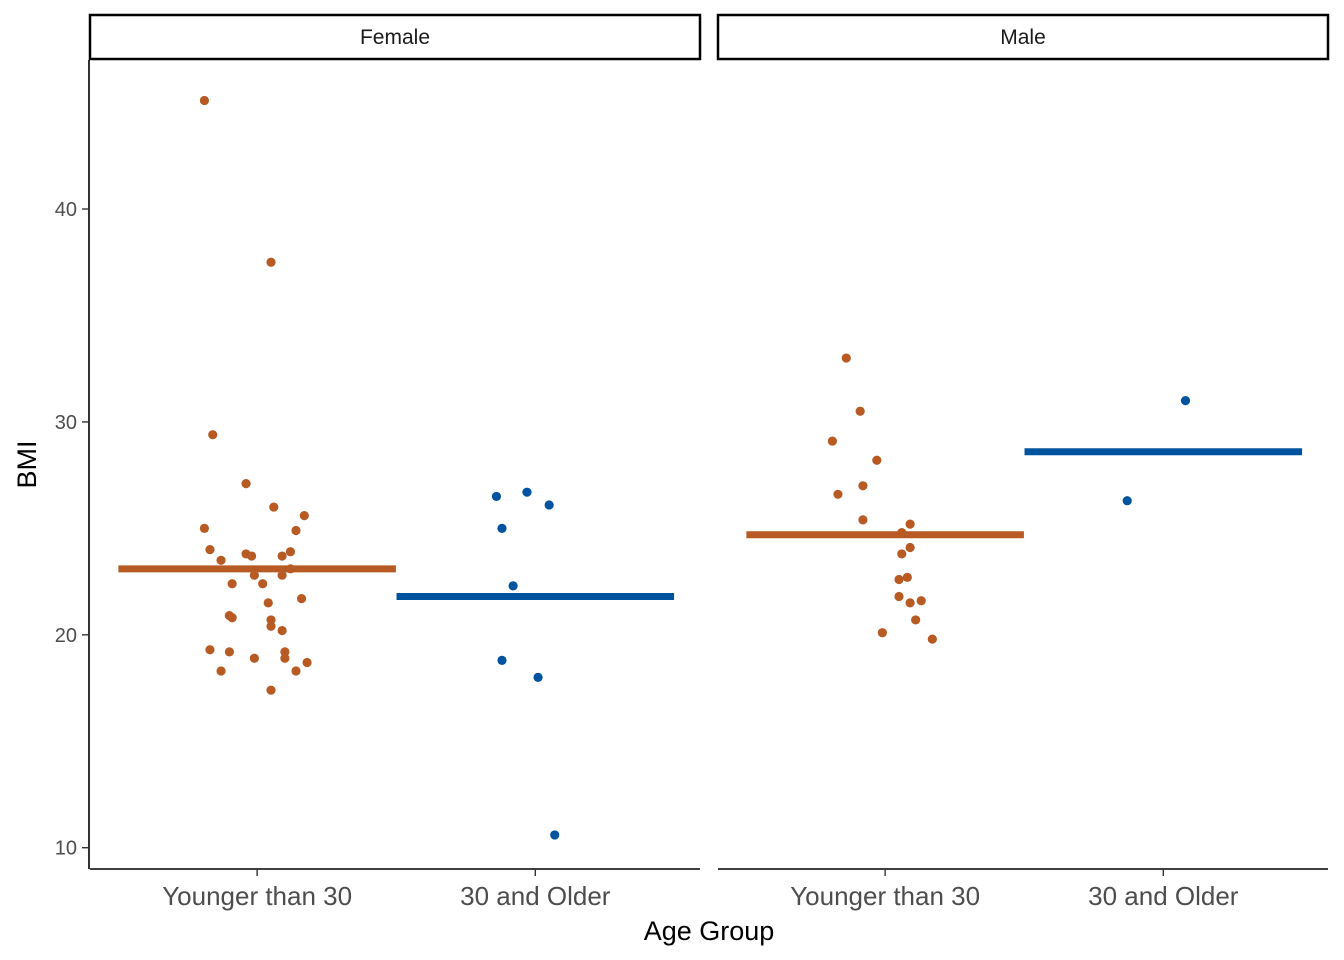  Describe the element at coordinates (66, 210) in the screenshot. I see `y-tick-label-40: 40` at that location.